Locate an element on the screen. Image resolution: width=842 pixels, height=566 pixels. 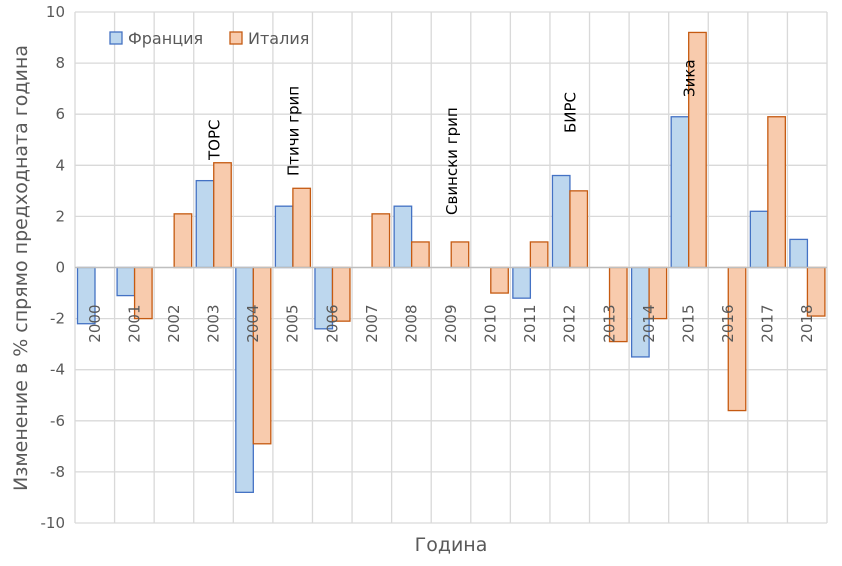
y-tick-label: 0 is located at coordinates (60, 268).